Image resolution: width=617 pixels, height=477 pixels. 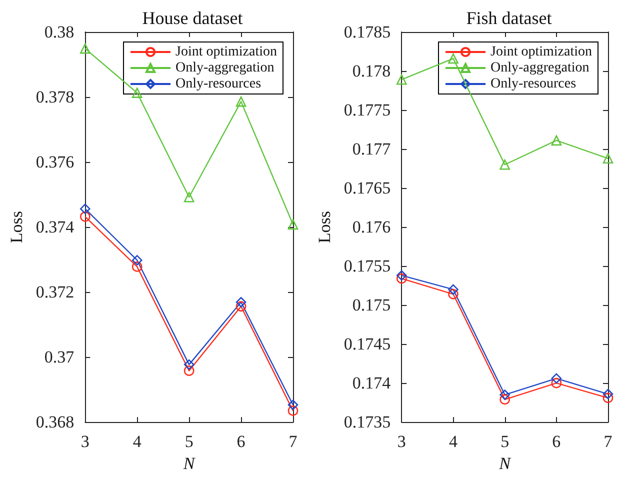 I want to click on y-tick-label: 0.1745, so click(x=367, y=344).